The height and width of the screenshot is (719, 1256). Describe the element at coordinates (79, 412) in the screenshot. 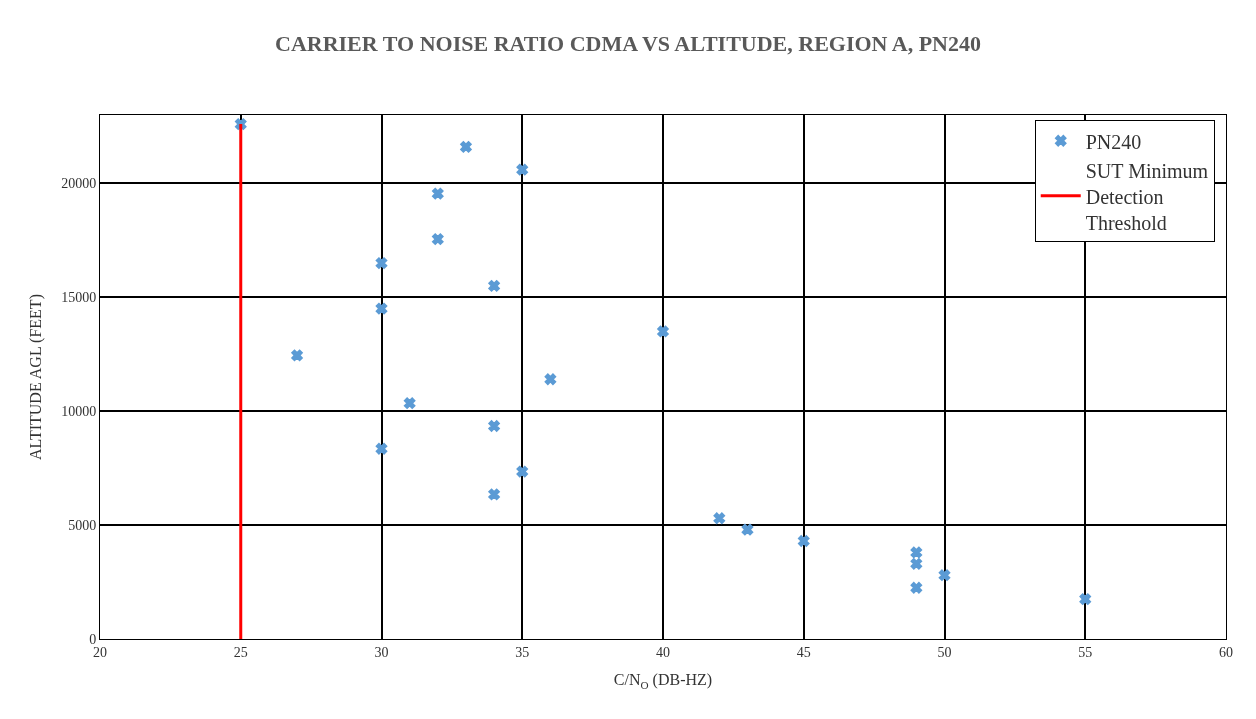

I see `y-tick-label: 10000` at that location.